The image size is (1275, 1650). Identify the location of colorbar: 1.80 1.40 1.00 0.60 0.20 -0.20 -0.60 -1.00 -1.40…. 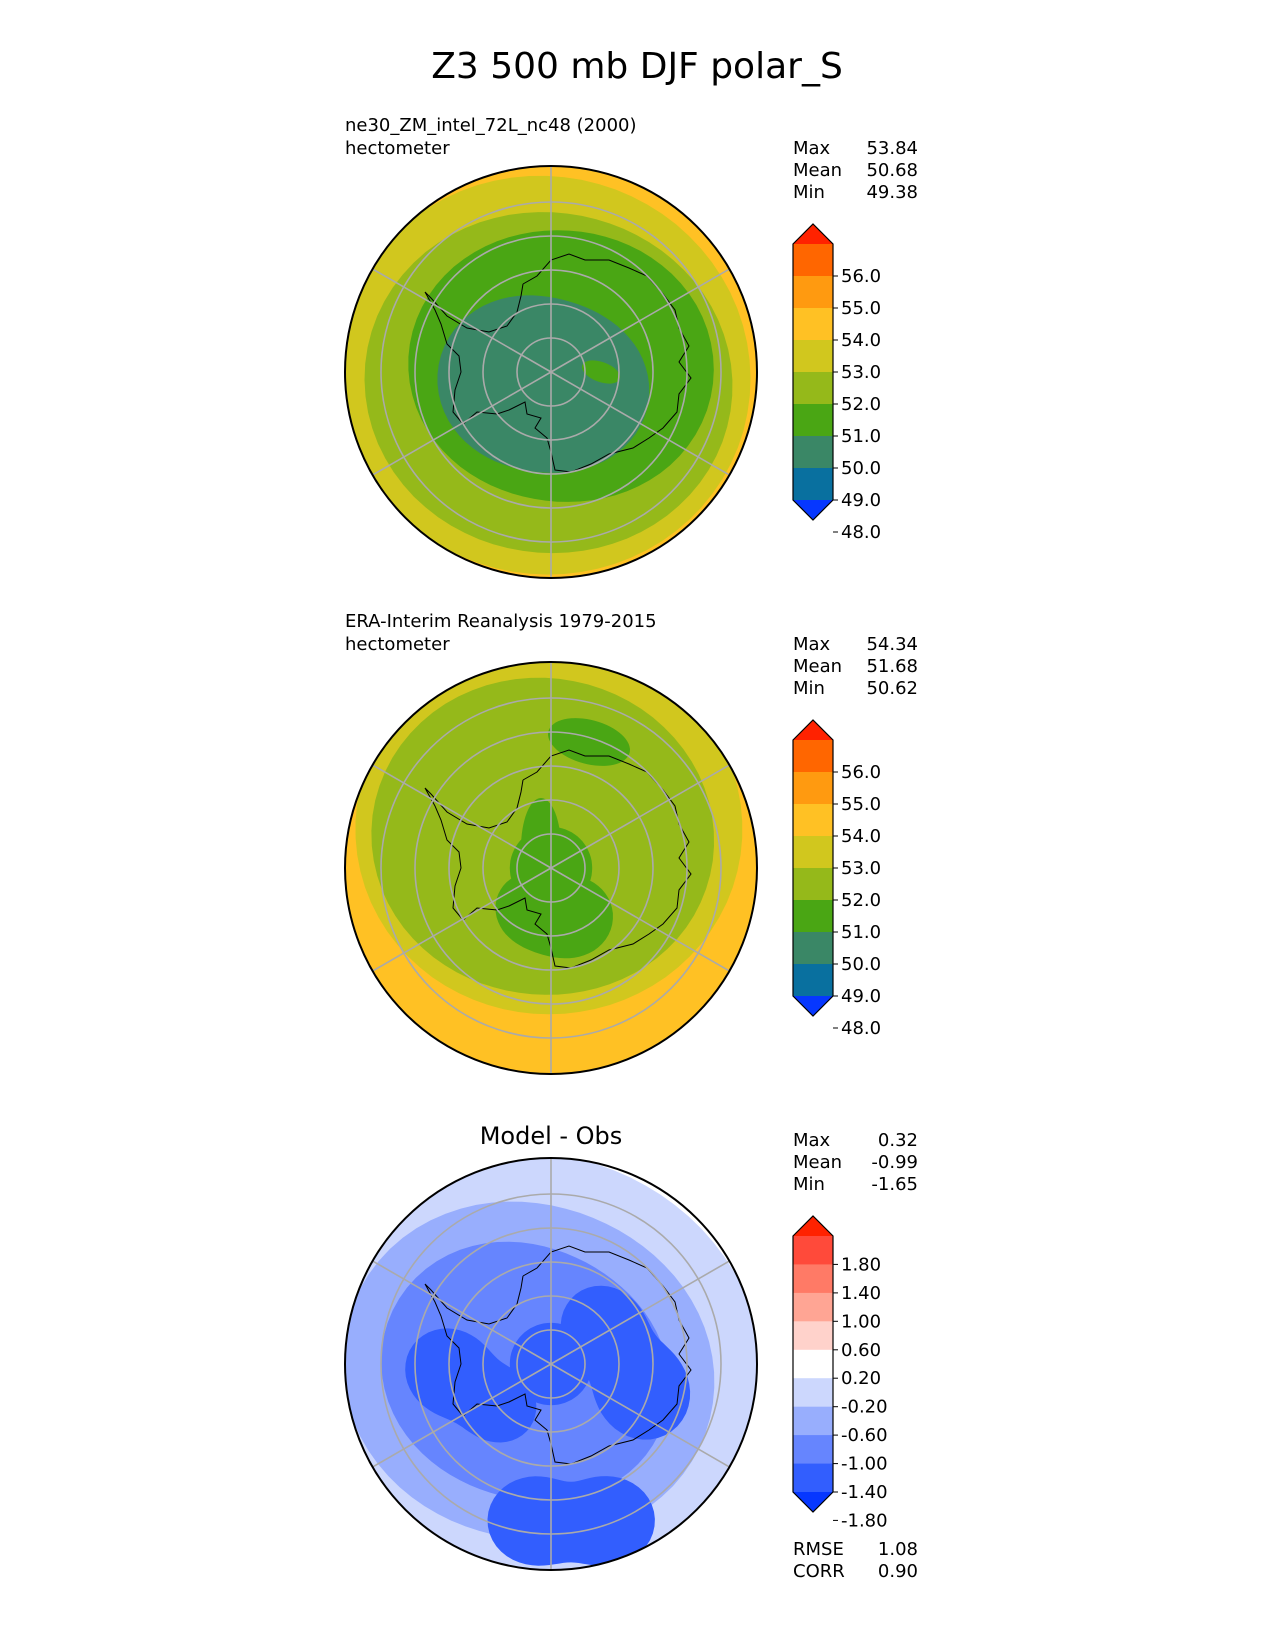
(840, 1373).